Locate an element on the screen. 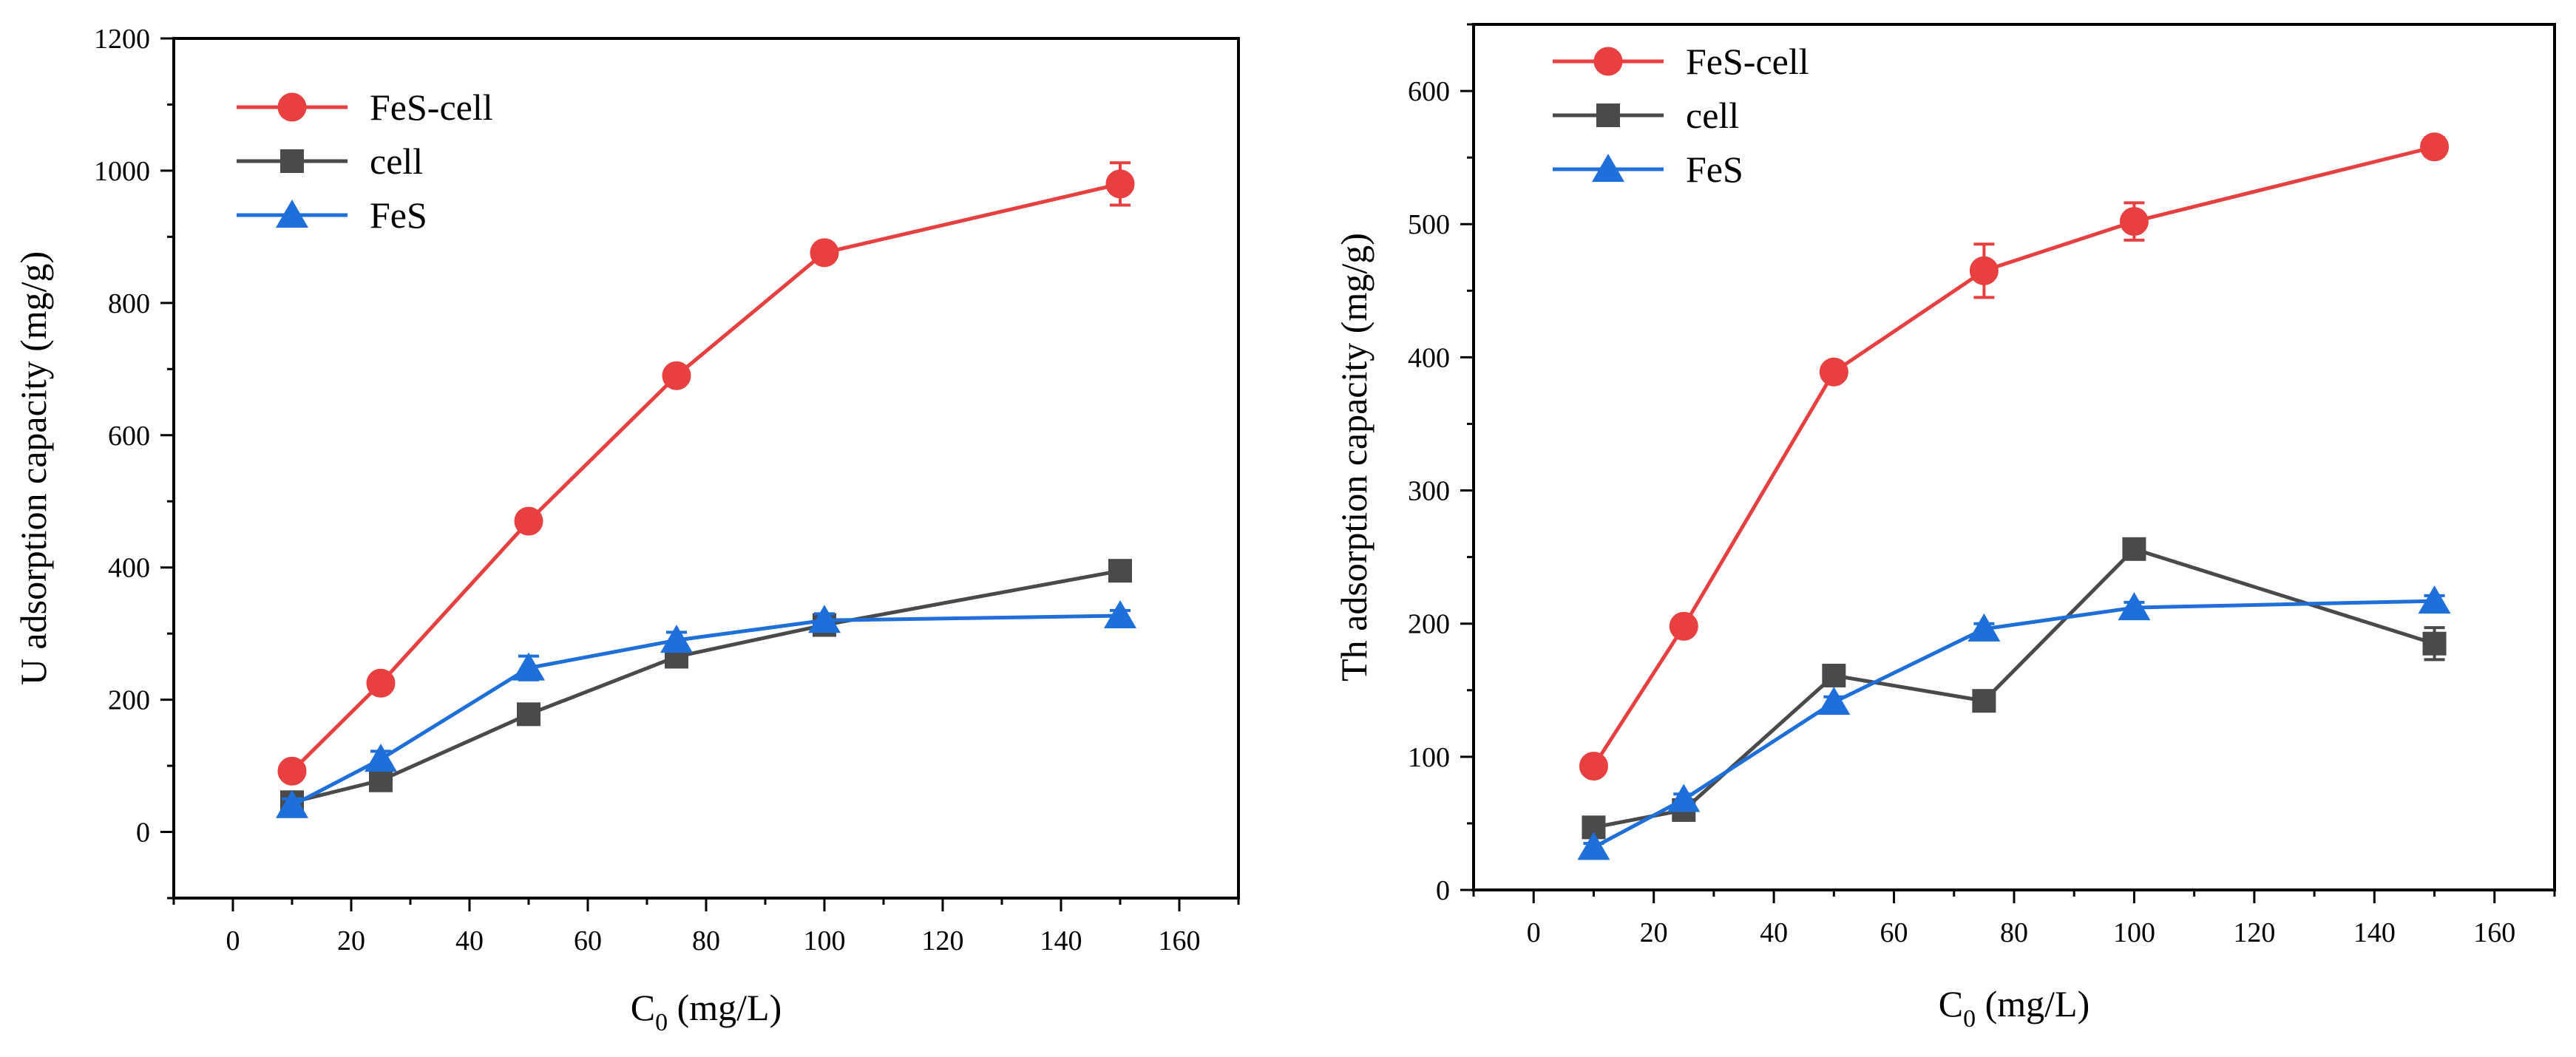 The image size is (2576, 1057). x-axis-title-unit: (mg/L) is located at coordinates (2032, 1003).